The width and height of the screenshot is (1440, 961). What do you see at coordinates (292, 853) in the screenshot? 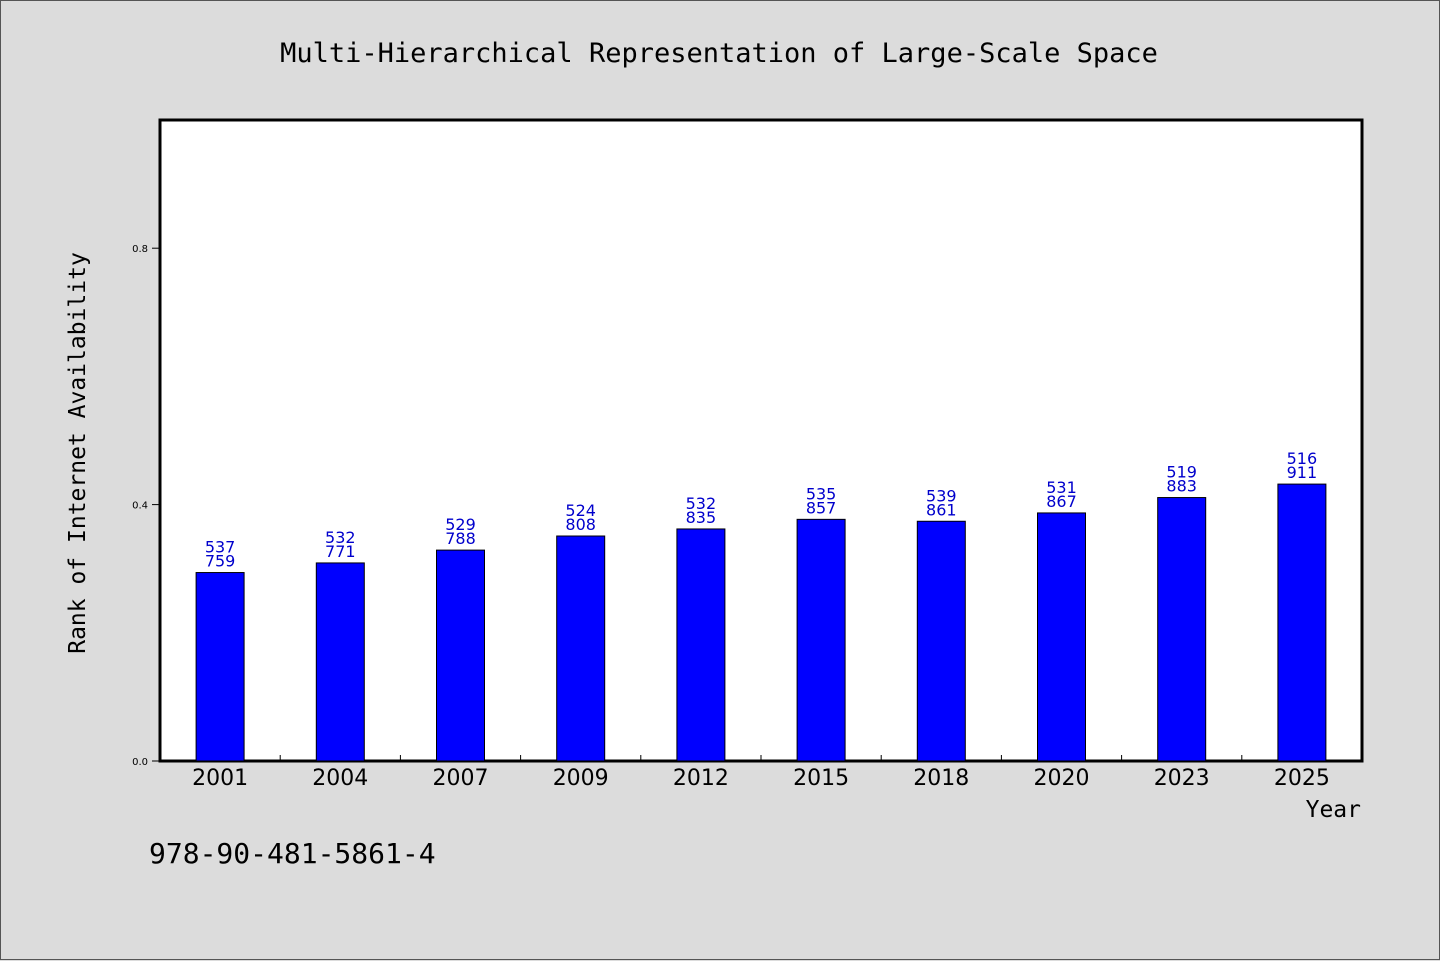
I see `footer-code: 978-90-481-5861-4` at bounding box center [292, 853].